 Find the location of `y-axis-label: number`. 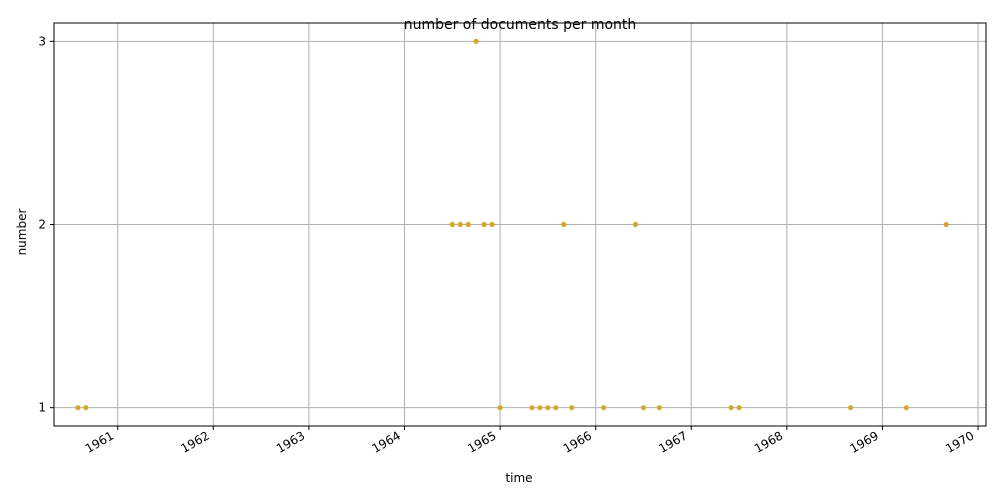

y-axis-label: number is located at coordinates (22, 232).